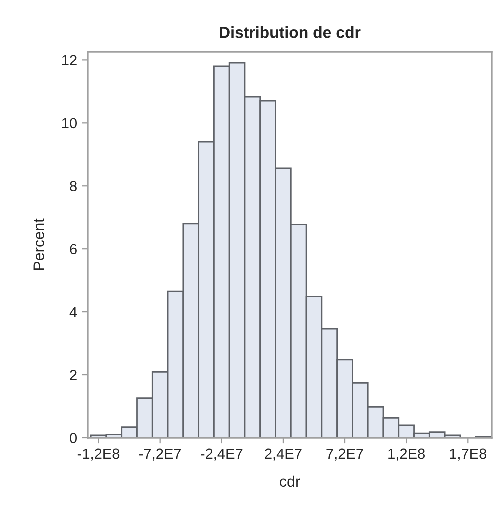  What do you see at coordinates (468, 454) in the screenshot?
I see `x-tick-label: 1,7E8` at bounding box center [468, 454].